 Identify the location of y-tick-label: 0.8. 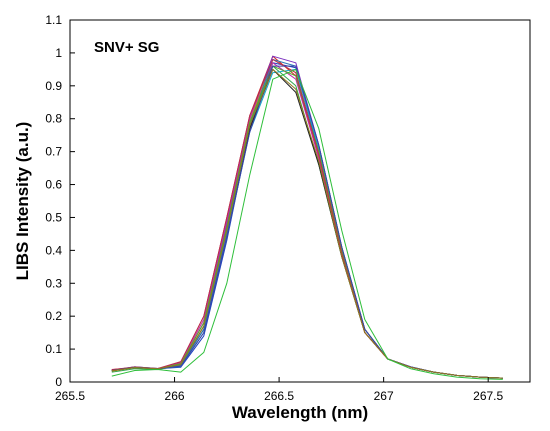
(53, 119).